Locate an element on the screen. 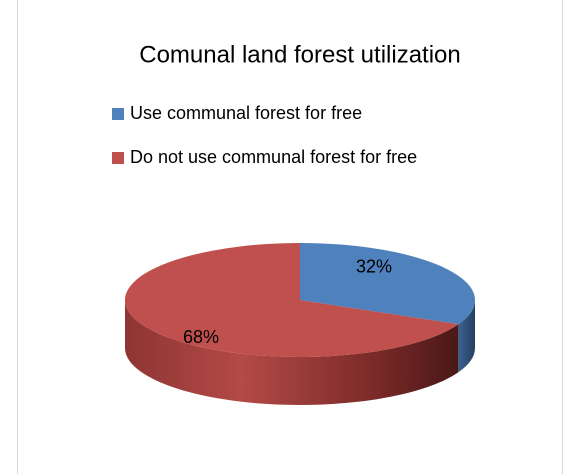  legend-label: Use communal forest for free is located at coordinates (246, 113).